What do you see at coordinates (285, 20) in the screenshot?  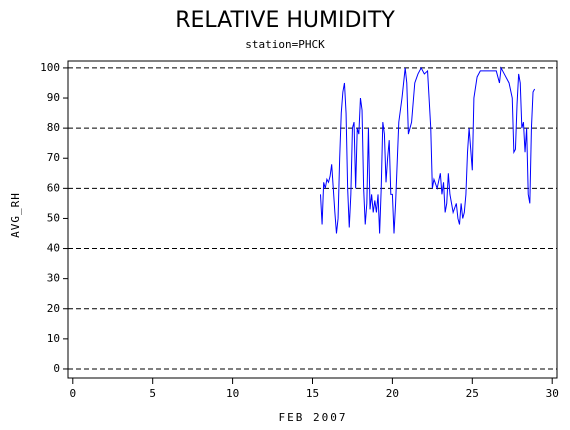 I see `chart-title: RELATIVE HUMIDITY` at bounding box center [285, 20].